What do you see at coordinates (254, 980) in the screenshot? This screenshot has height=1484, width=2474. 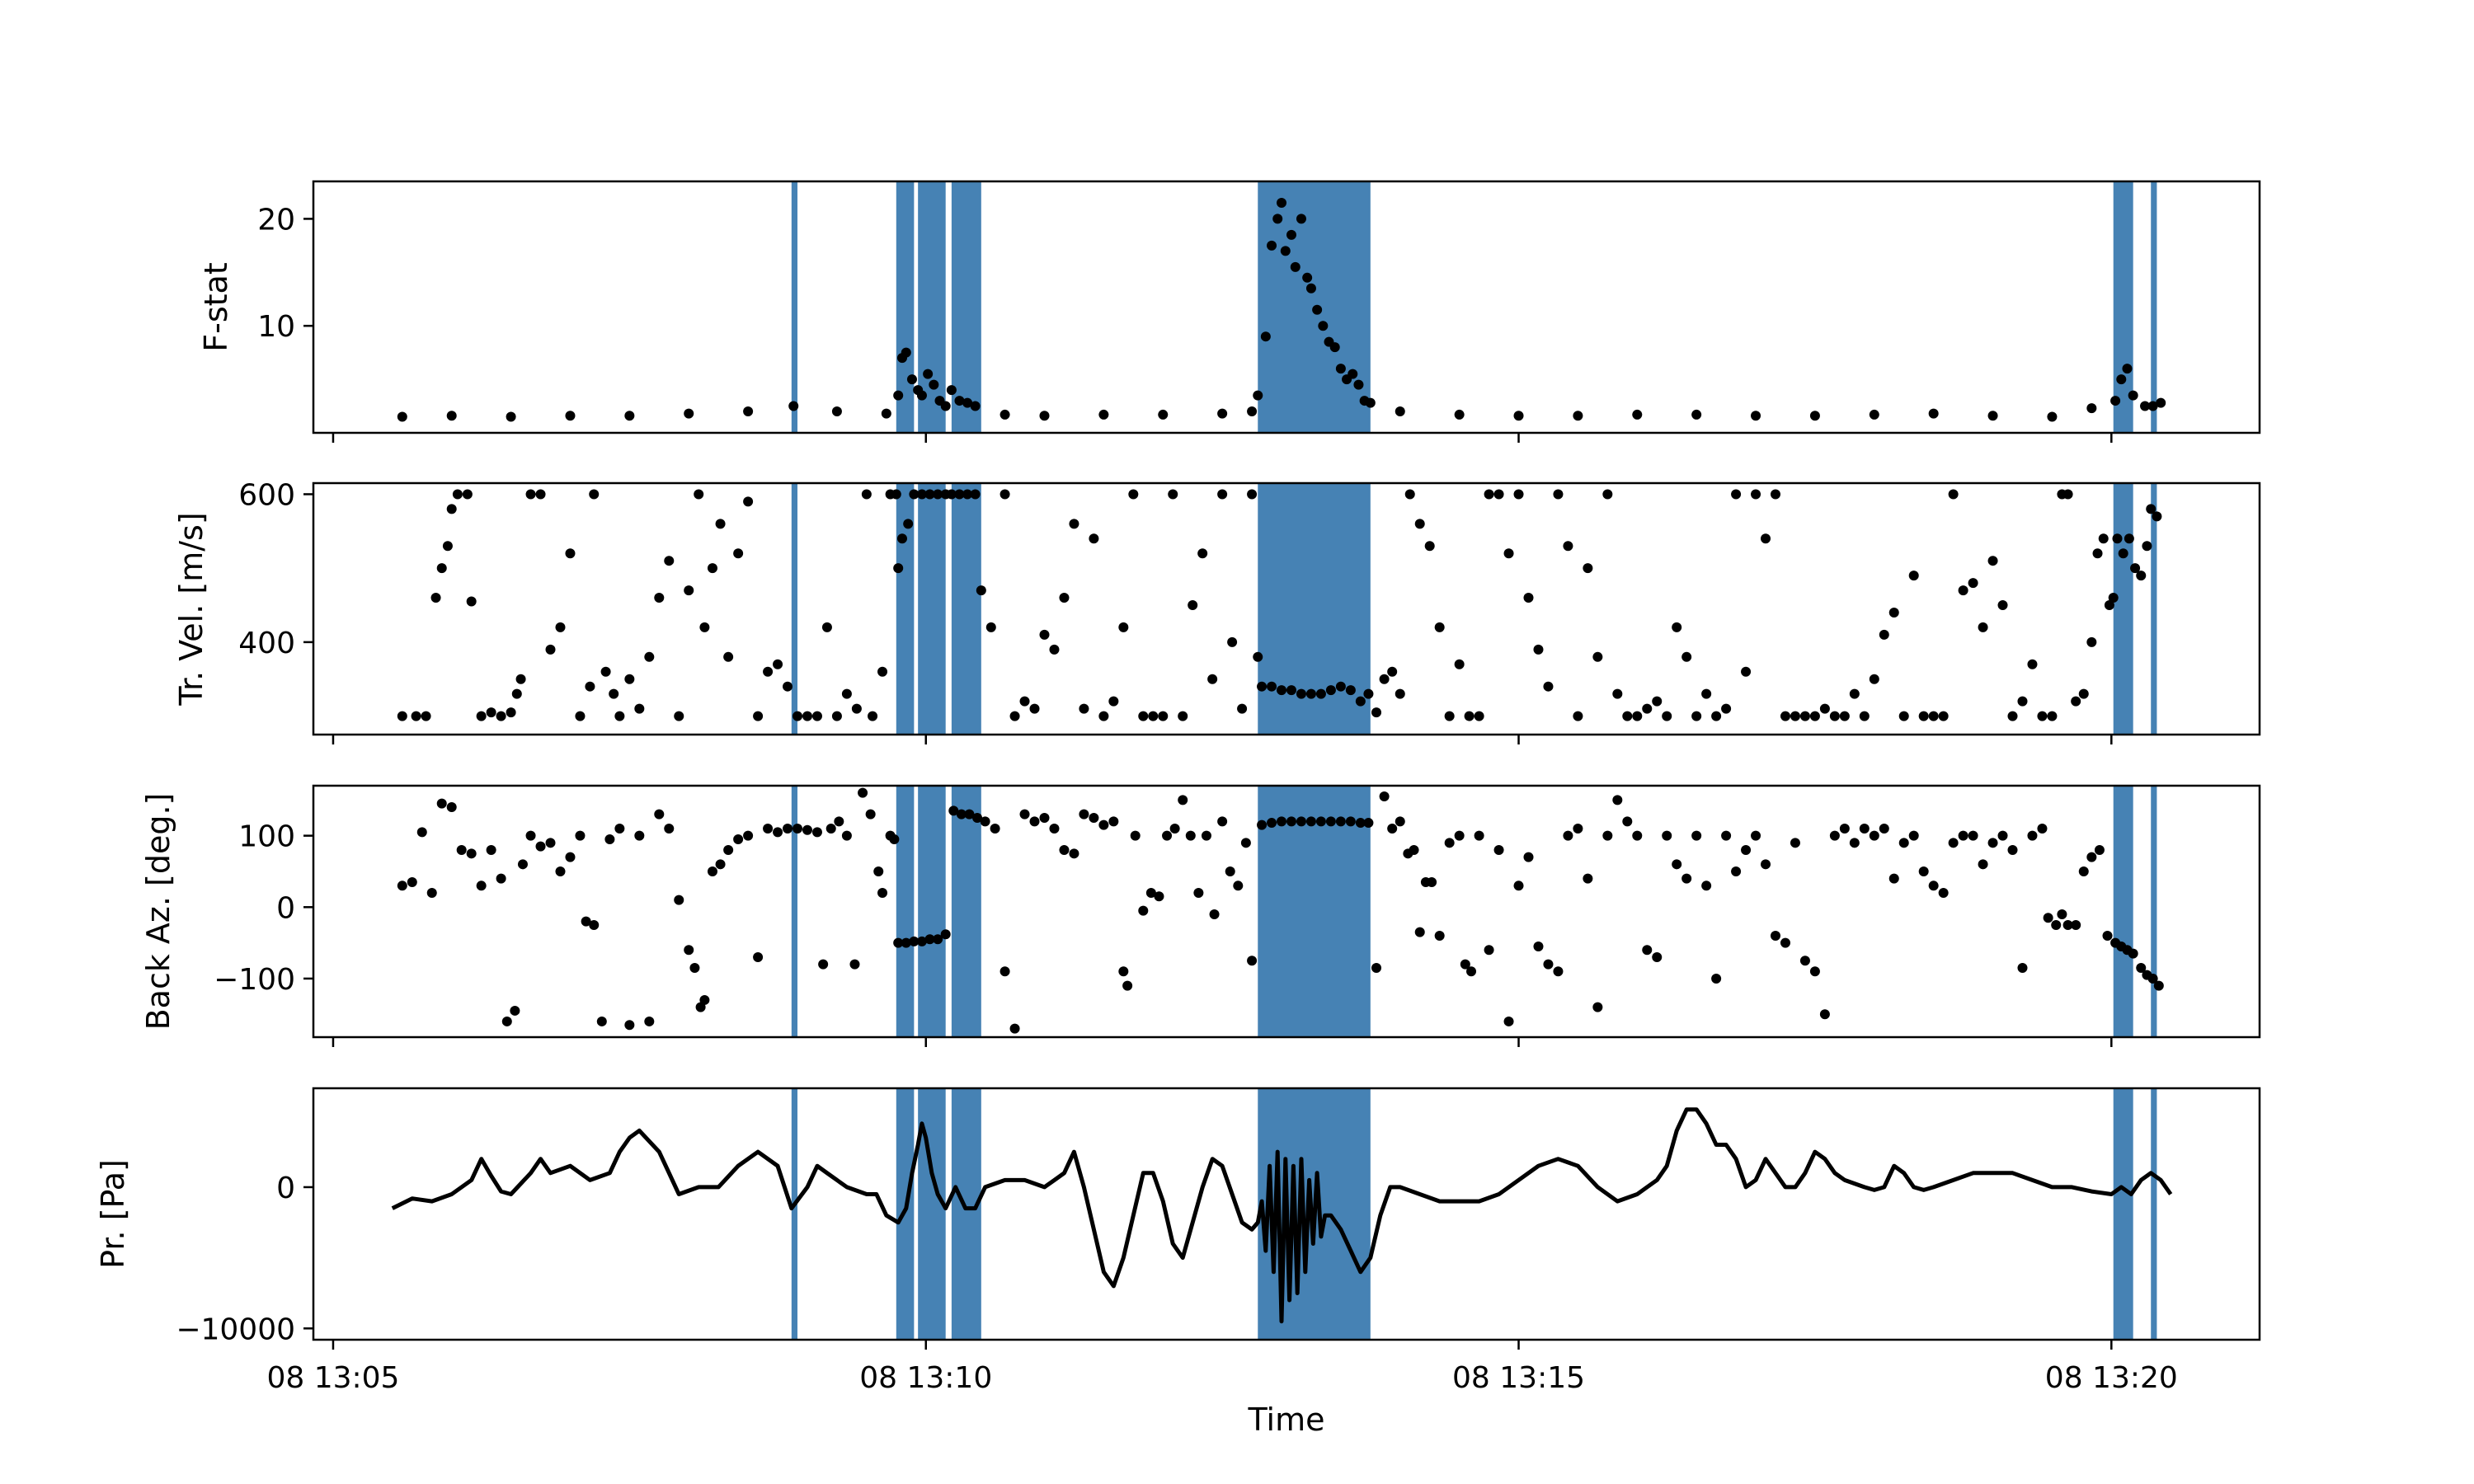 I see `y-tick-label: −100` at bounding box center [254, 980].